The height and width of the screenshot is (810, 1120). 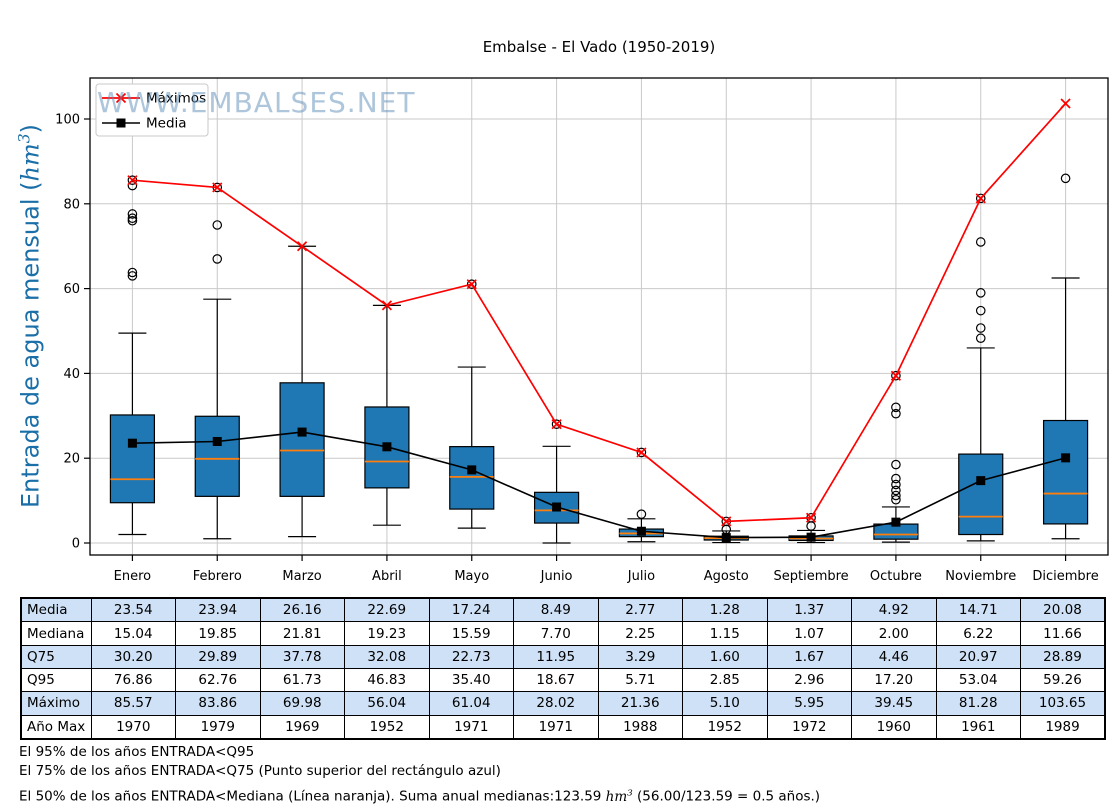 I want to click on legend-label-maximos: Máximos, so click(x=176, y=99).